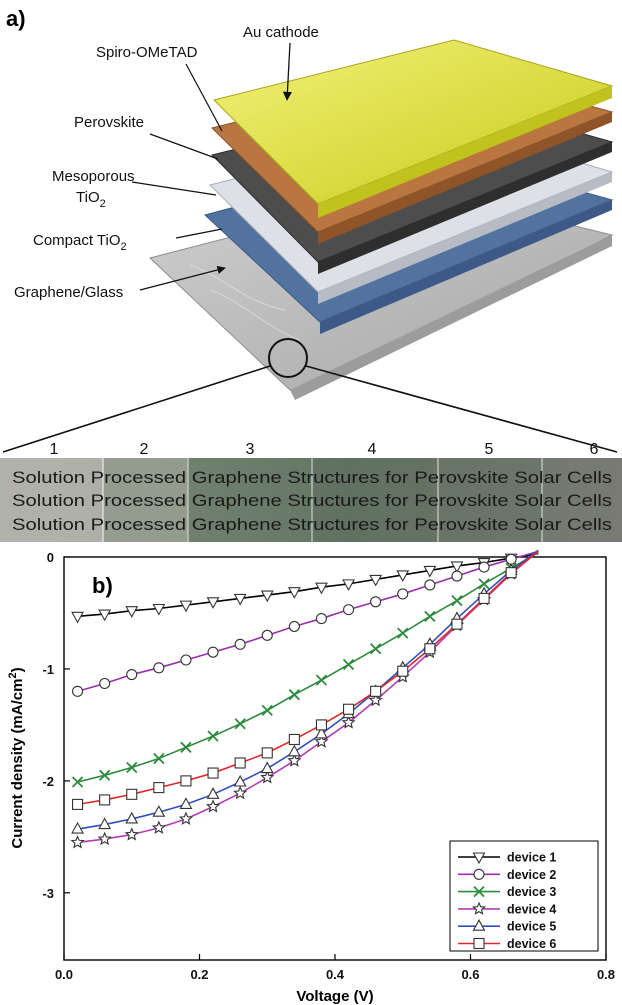 The width and height of the screenshot is (622, 1005). I want to click on strip-number-3: 3, so click(250, 449).